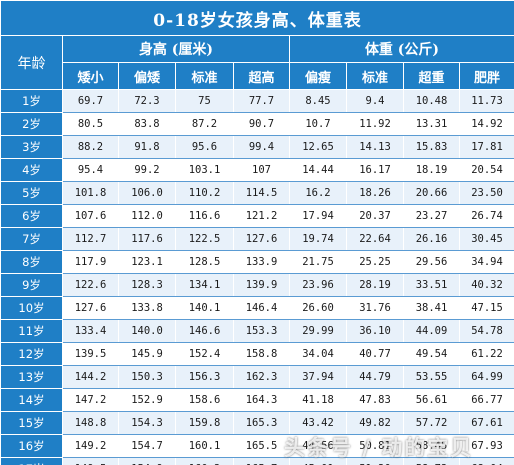 The image size is (514, 465). Describe the element at coordinates (31, 461) in the screenshot. I see `age-cell: 17岁` at that location.